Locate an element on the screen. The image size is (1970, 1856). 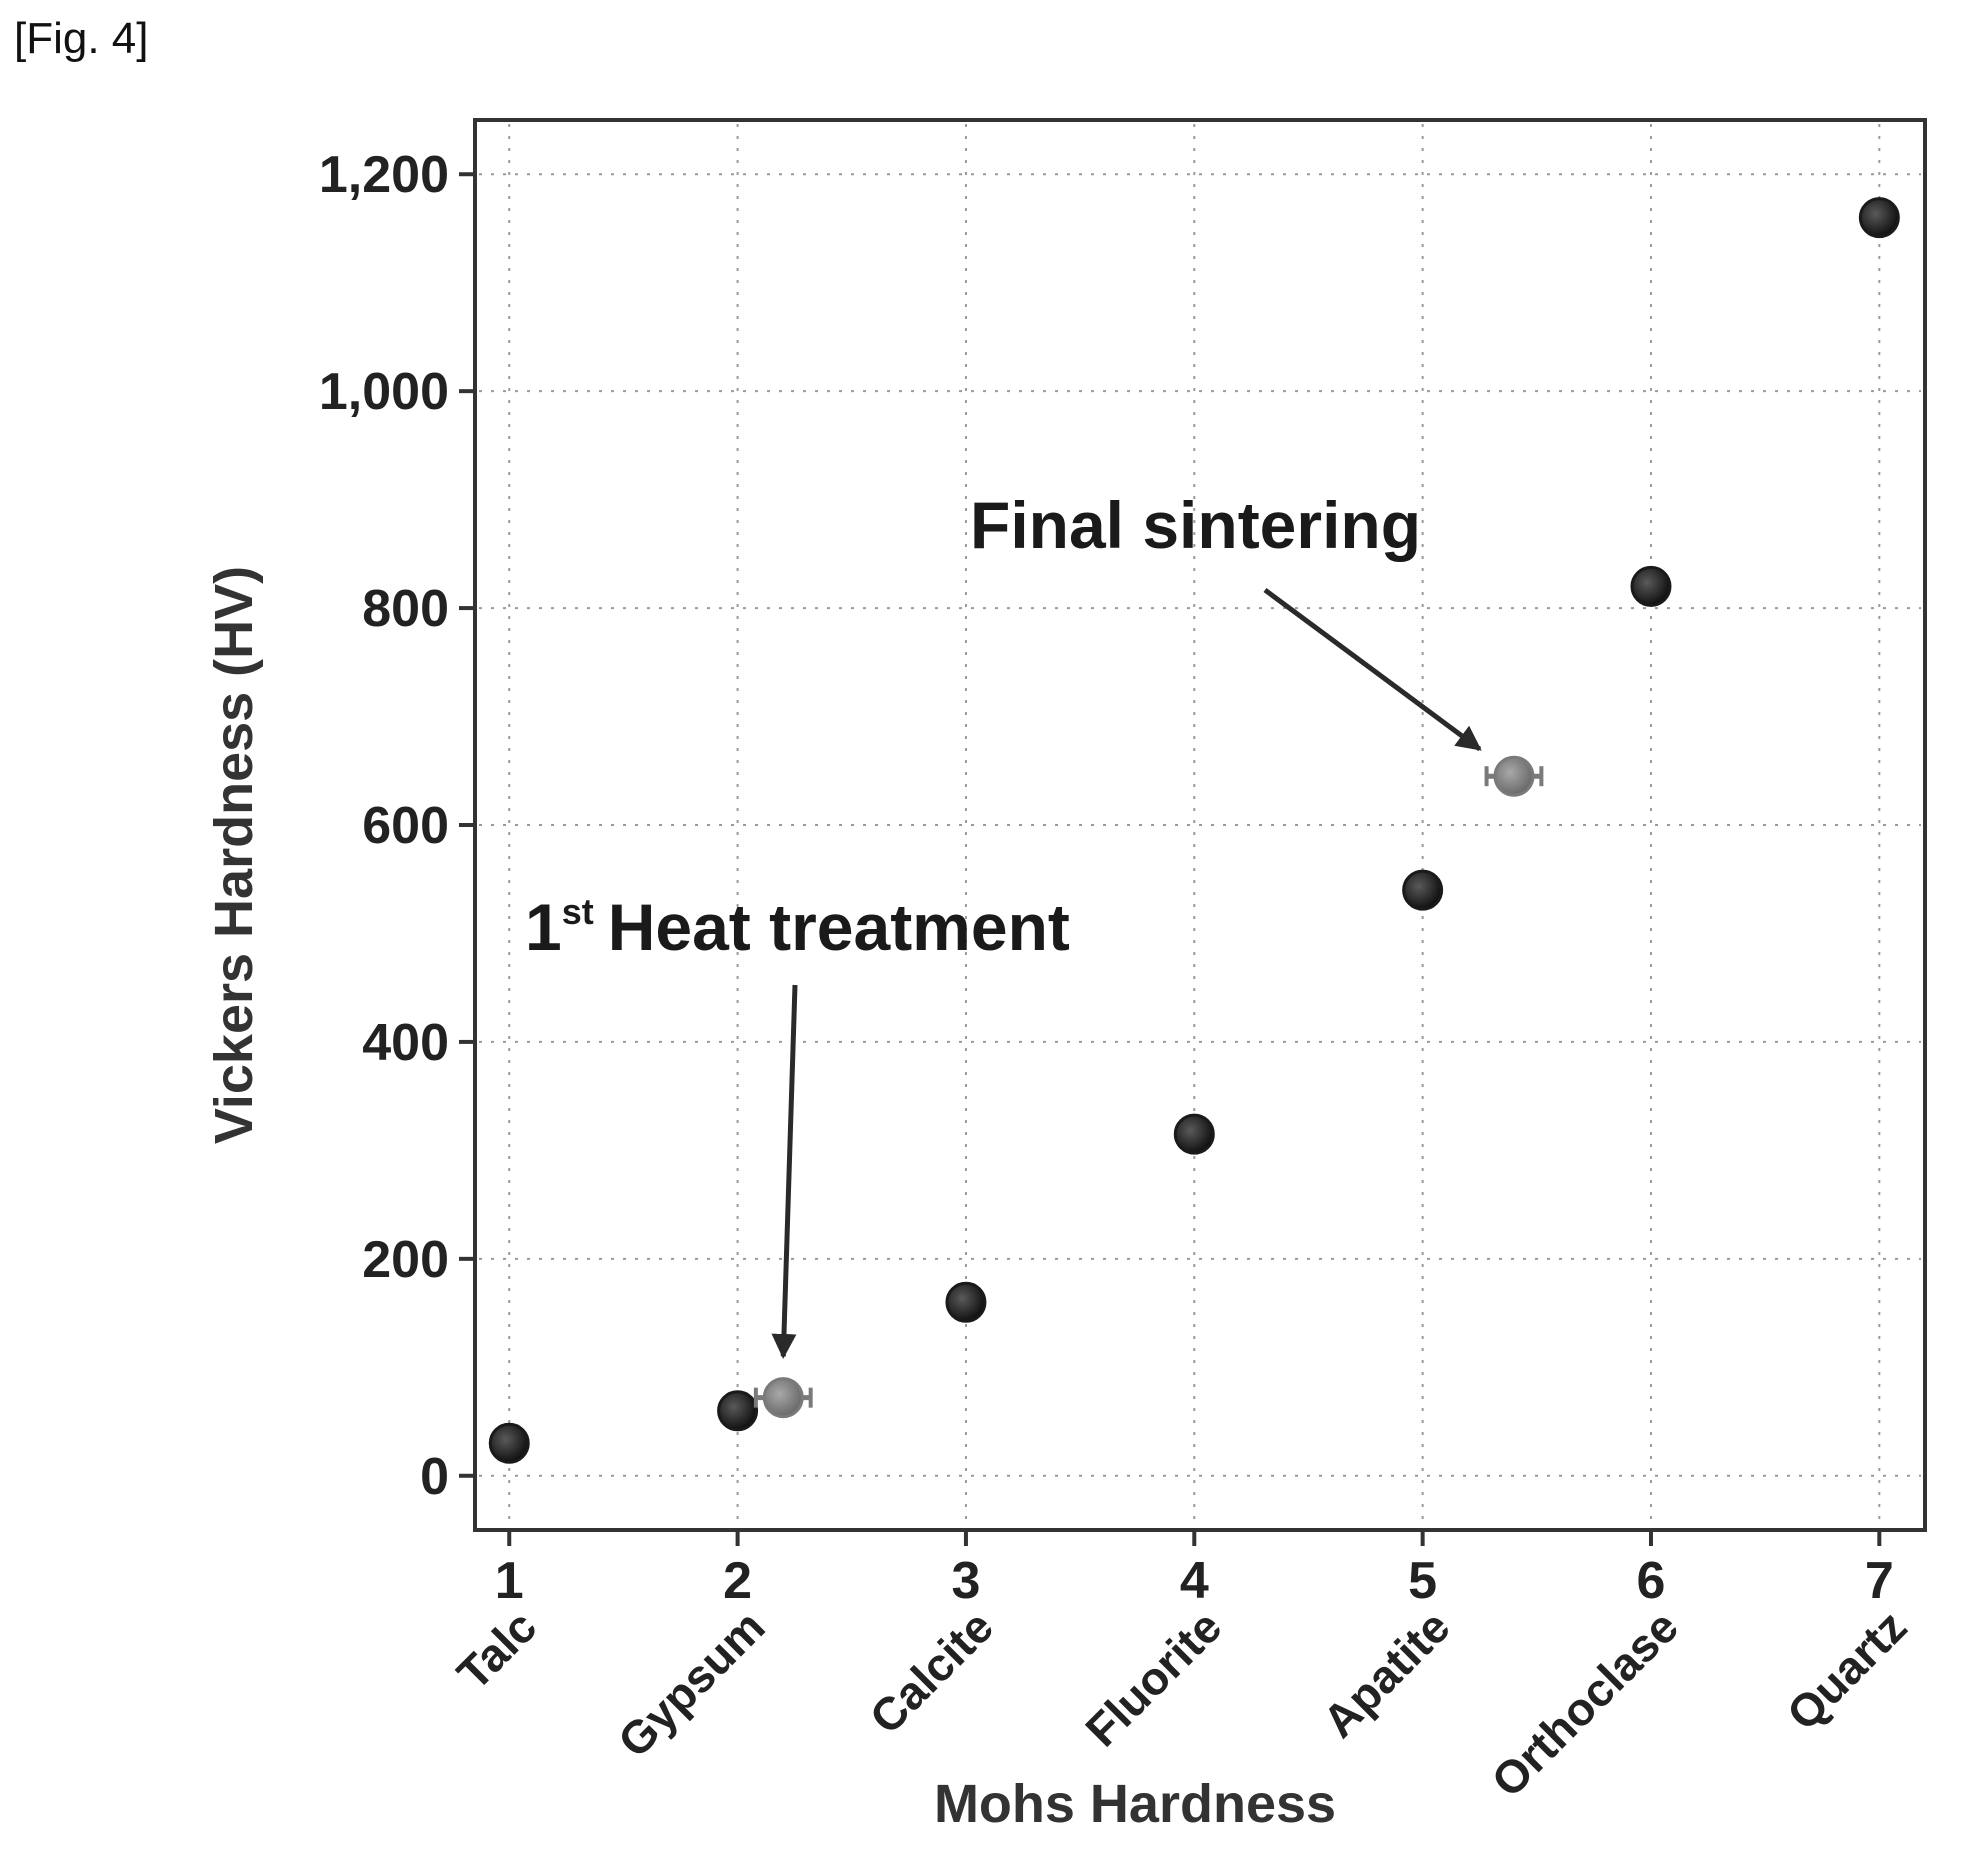
annotation-heat-treatment-prefix: 1 is located at coordinates (543, 927).